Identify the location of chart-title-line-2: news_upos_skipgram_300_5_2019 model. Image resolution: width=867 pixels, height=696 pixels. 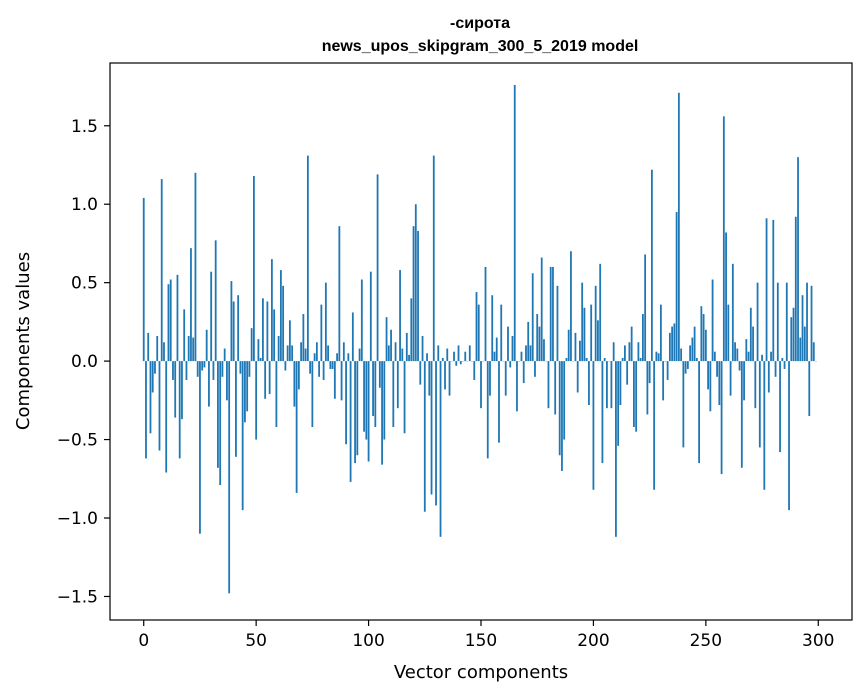
(480, 46).